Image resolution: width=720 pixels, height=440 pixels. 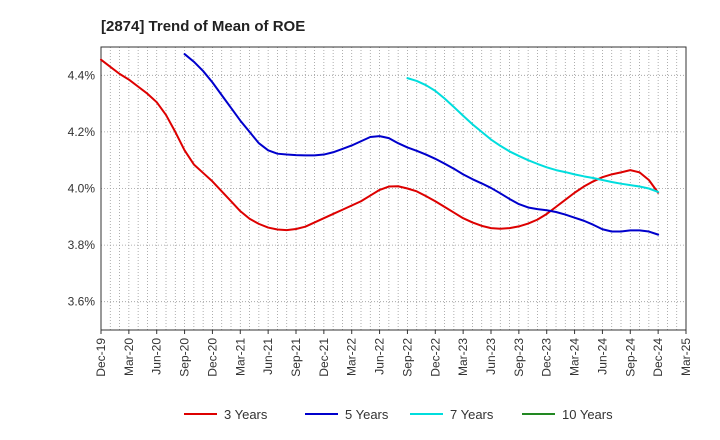 What do you see at coordinates (472, 414) in the screenshot?
I see `legend-label: 7 Years` at bounding box center [472, 414].